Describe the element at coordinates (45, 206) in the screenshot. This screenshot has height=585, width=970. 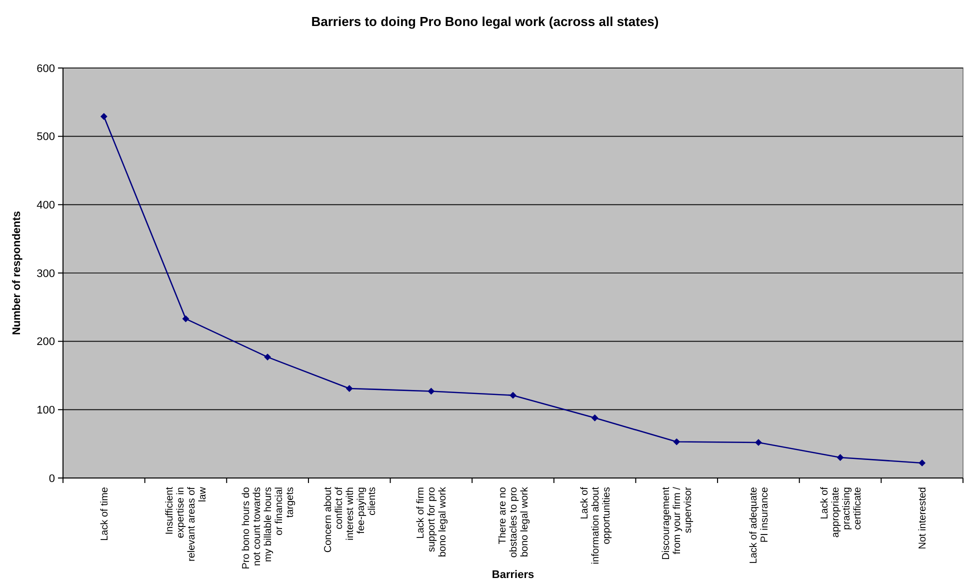
I see `y-tick-label: 400` at that location.